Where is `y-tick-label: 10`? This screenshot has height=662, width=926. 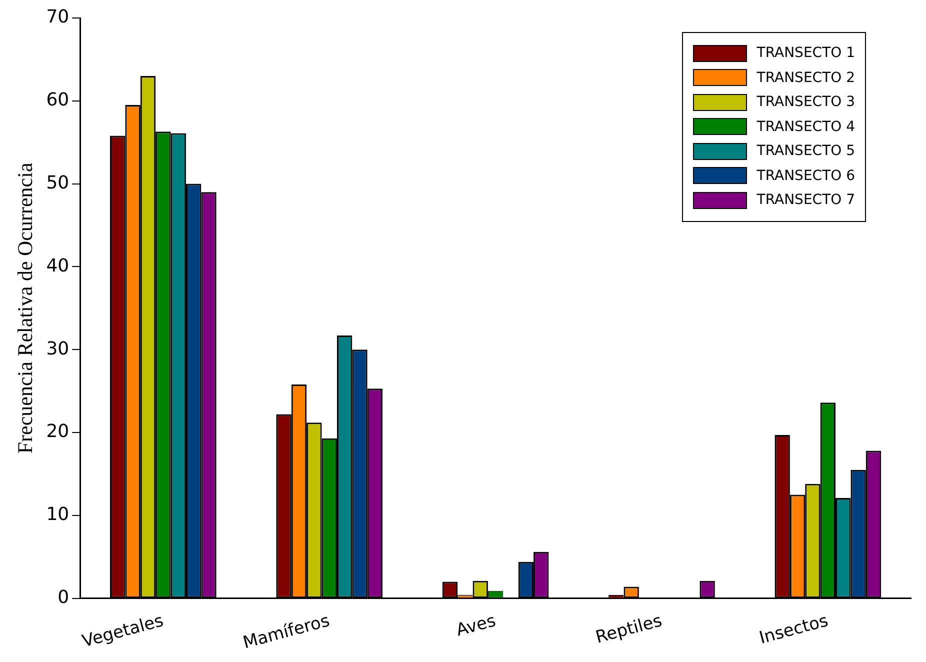
y-tick-label: 10 is located at coordinates (58, 515).